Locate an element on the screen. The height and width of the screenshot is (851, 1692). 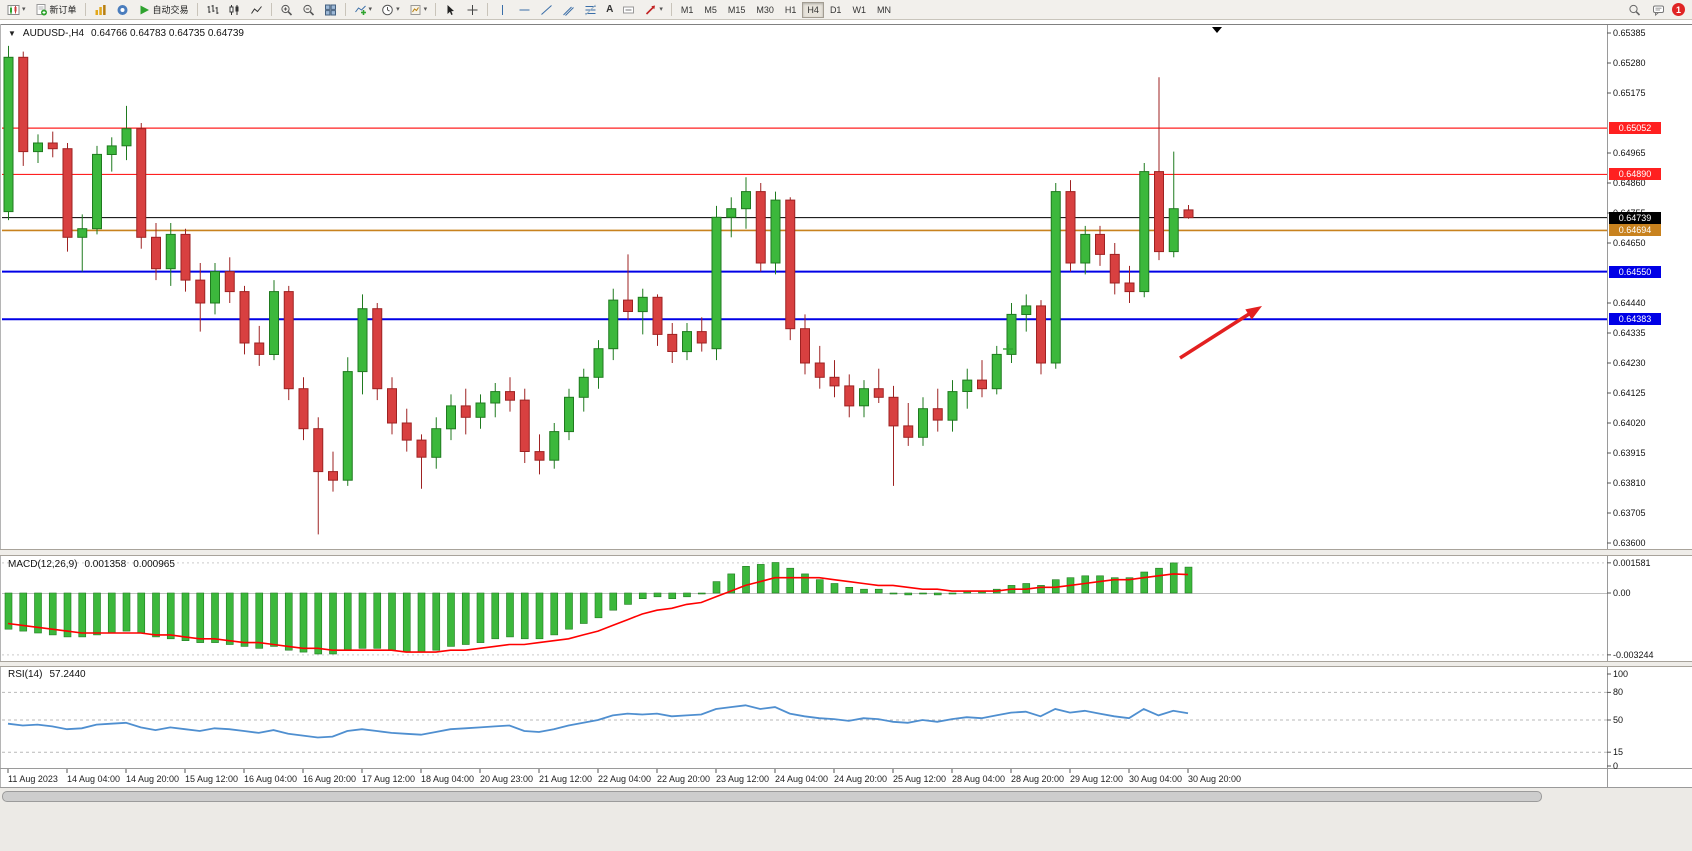
trendline-icon is located at coordinates (546, 9).